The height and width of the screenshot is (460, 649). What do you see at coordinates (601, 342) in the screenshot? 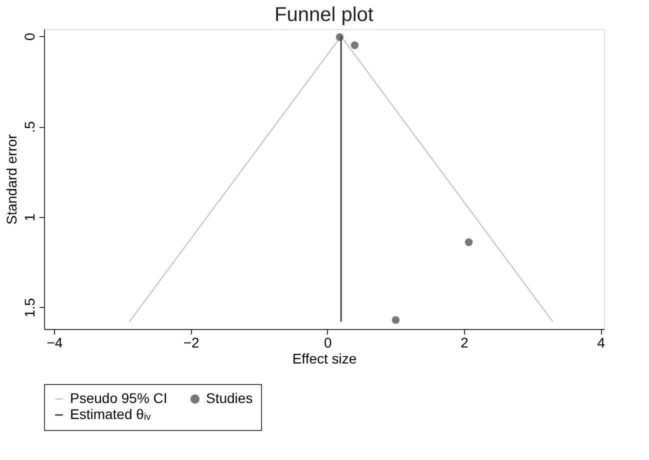
I see `x-tick-label: 4` at bounding box center [601, 342].